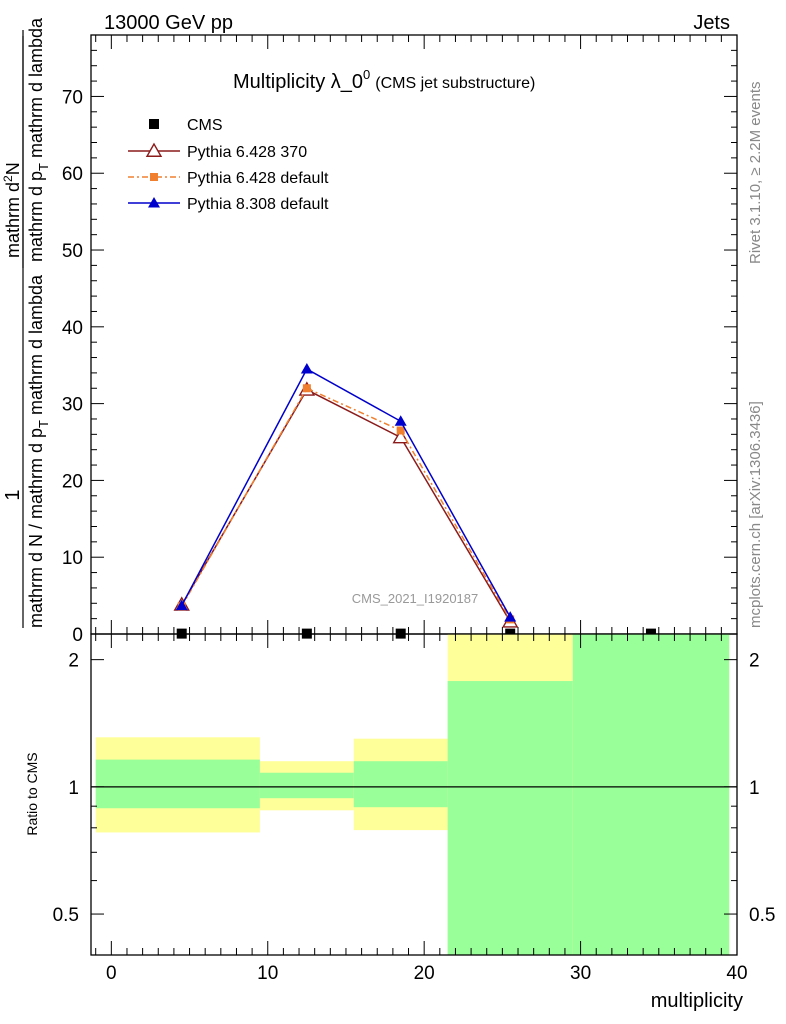 Image resolution: width=786 pixels, height=1024 pixels. Describe the element at coordinates (258, 204) in the screenshot. I see `legend-label: Pythia 8.308 default` at that location.